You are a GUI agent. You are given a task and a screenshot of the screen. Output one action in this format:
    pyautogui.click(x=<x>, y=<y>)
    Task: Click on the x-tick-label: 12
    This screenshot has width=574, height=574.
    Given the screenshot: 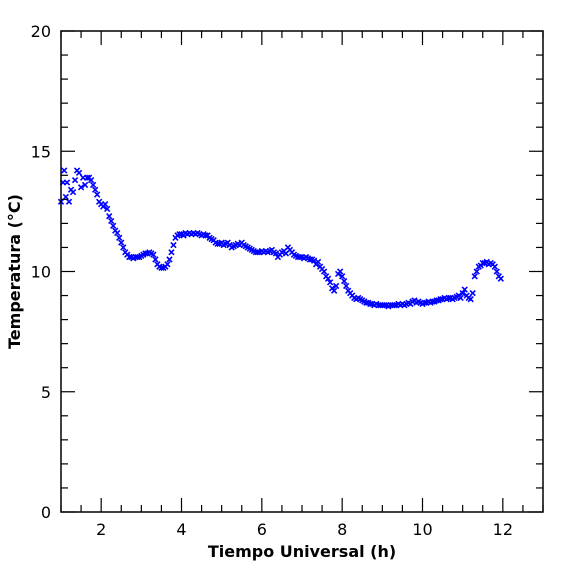 What is the action you would take?
    pyautogui.click(x=503, y=529)
    